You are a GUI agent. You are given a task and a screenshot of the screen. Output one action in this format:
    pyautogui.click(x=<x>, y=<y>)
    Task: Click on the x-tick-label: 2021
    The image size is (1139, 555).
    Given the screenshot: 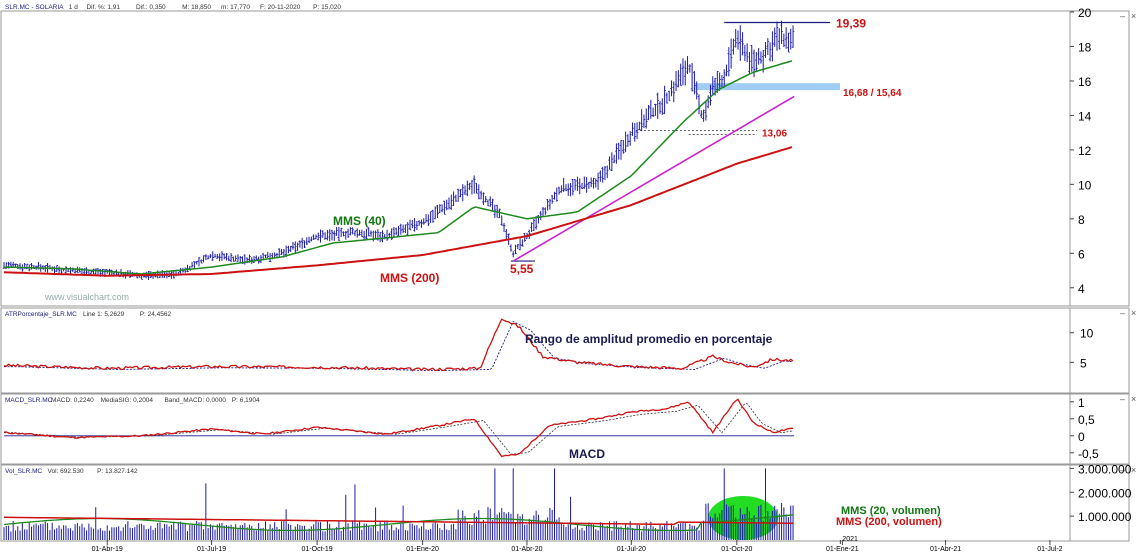 What is the action you would take?
    pyautogui.click(x=850, y=539)
    